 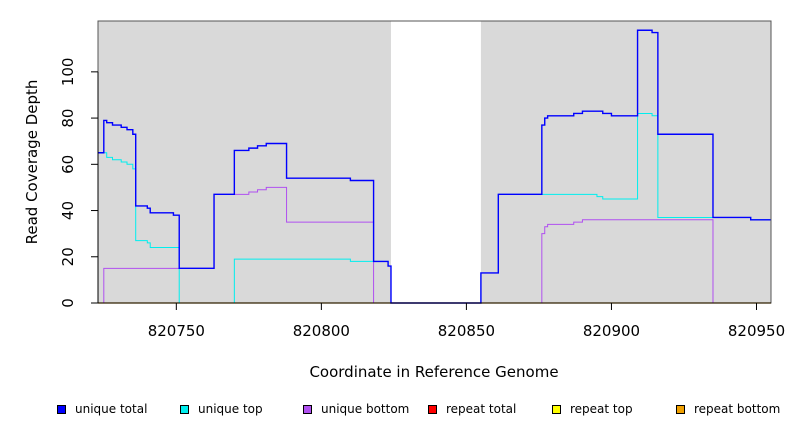 I want to click on legend-label: repeat total, so click(x=481, y=409).